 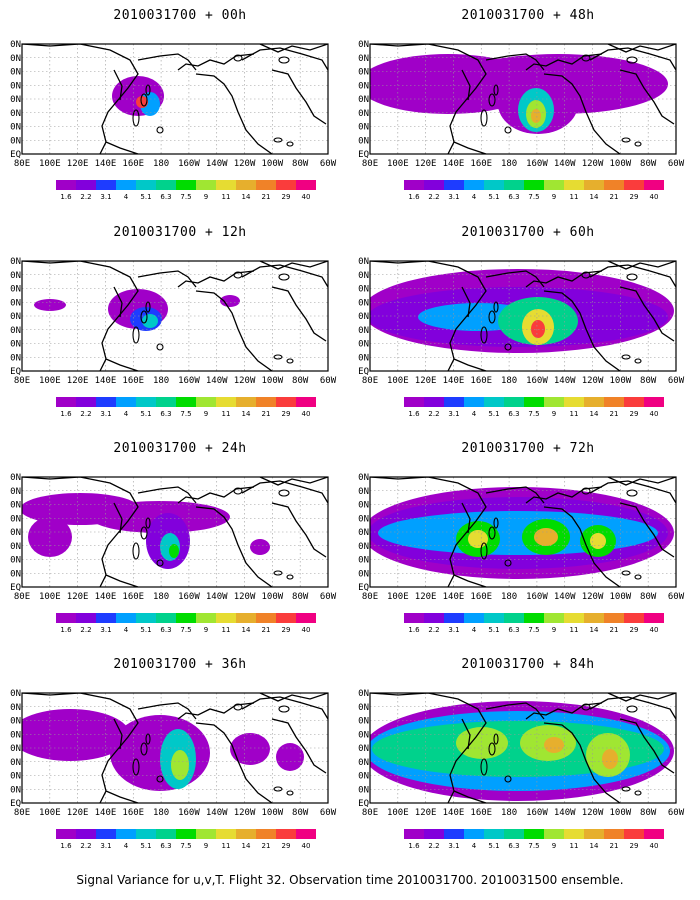 I want to click on coastlines, so click(x=523, y=532).